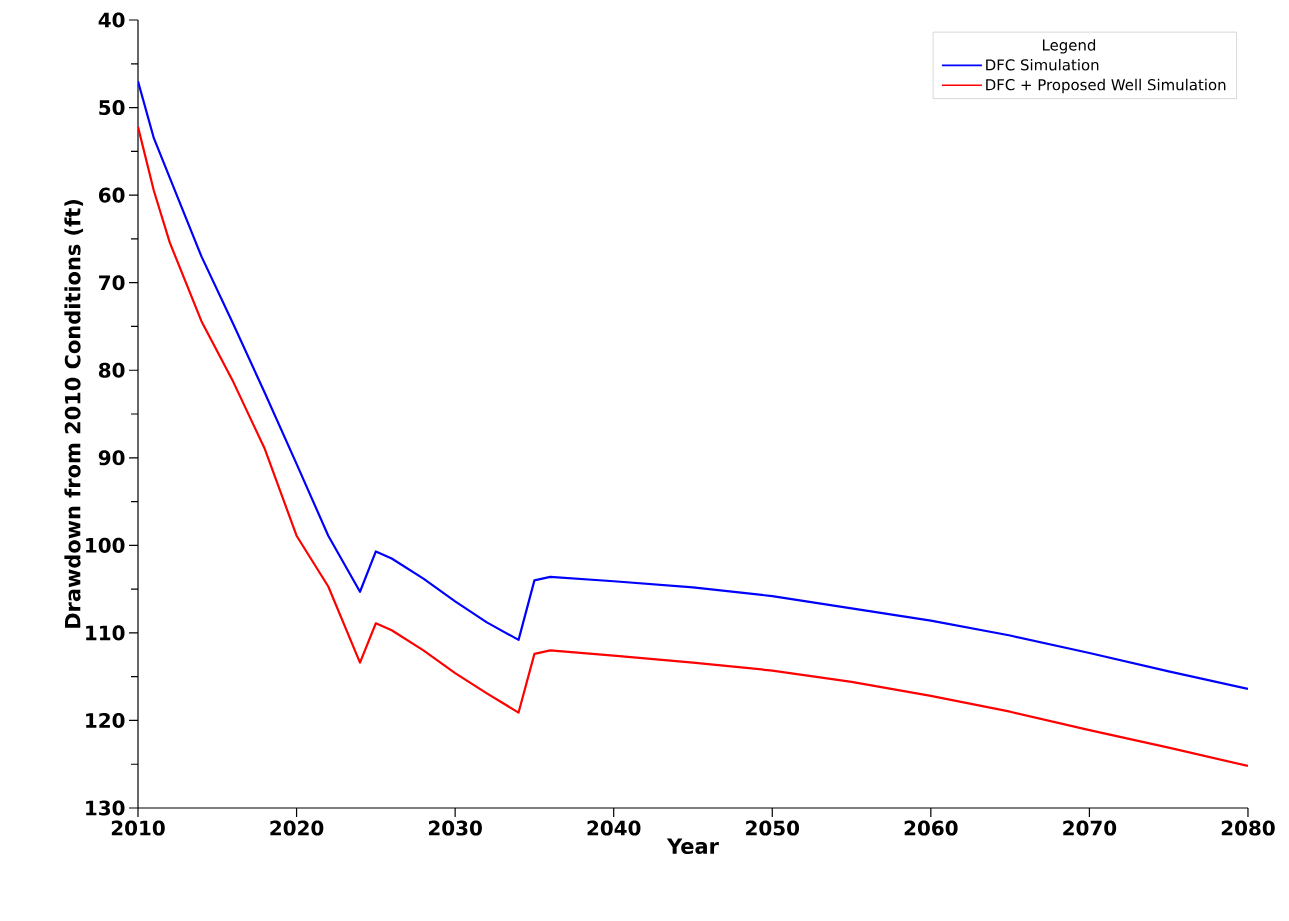 The image size is (1289, 921). Describe the element at coordinates (138, 828) in the screenshot. I see `x-tick-label: 2010` at that location.